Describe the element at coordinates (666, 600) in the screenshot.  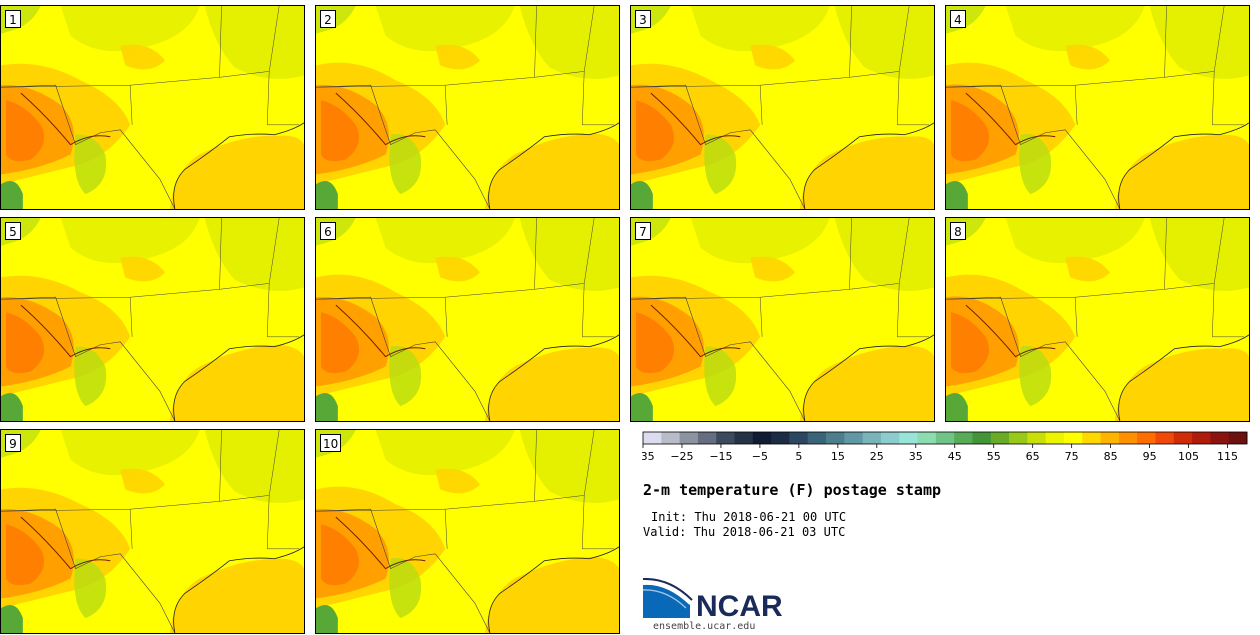
I see `ncar-logo-mark` at that location.